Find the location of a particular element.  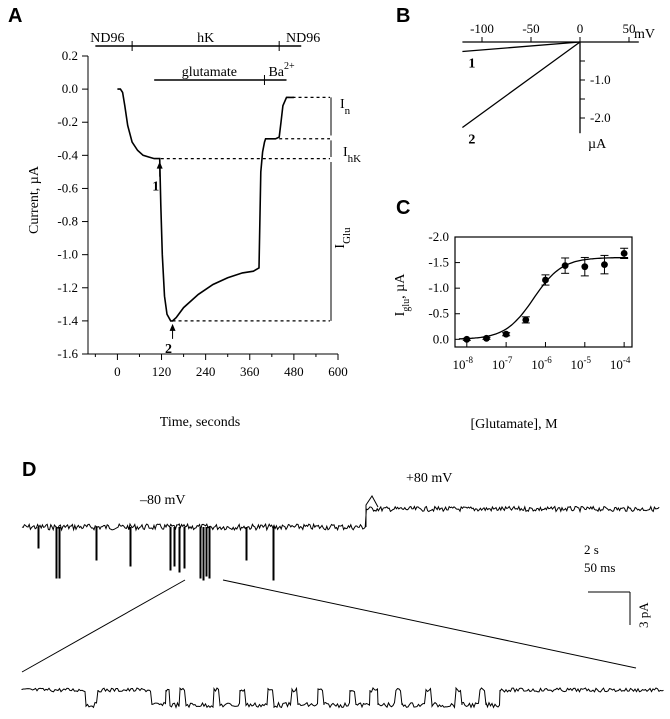

panel-c-x-tick-exponent: -6 is located at coordinates (548, 360).